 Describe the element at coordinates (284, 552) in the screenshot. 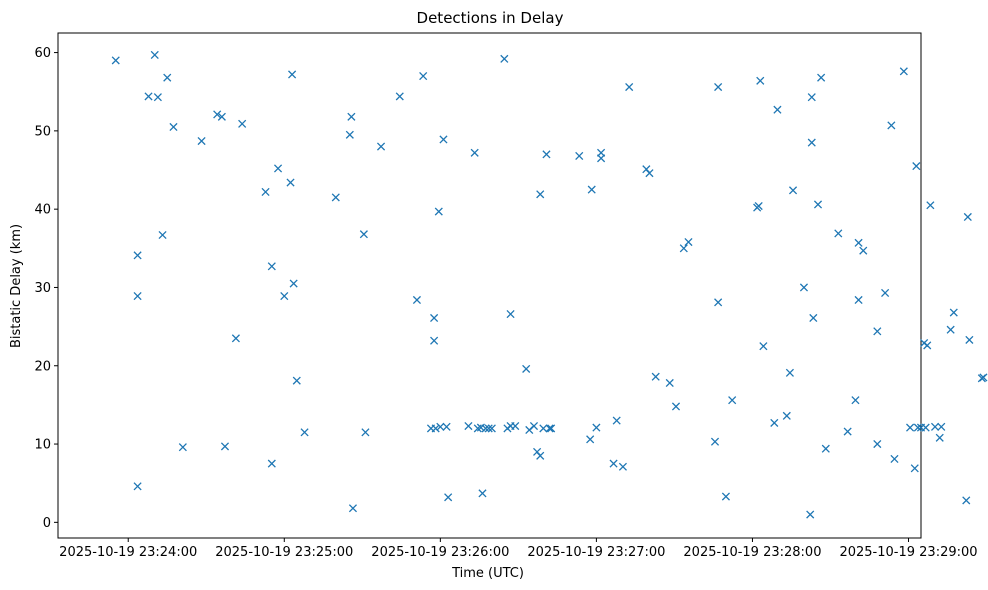

I see `x-tick-label: 2025-10-19 23:25:00` at that location.